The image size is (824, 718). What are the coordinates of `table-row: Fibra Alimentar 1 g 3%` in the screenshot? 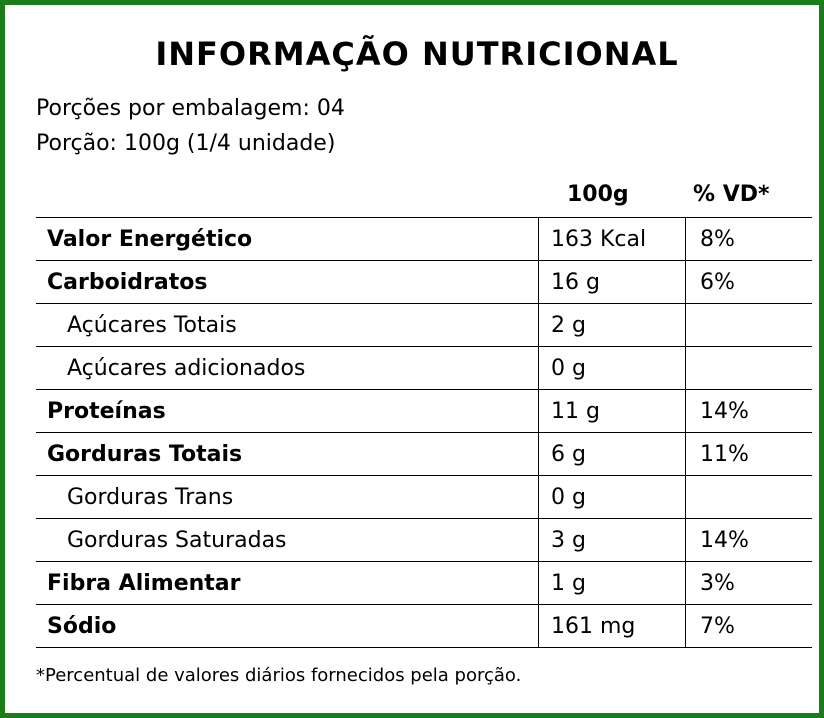 It's located at (424, 583).